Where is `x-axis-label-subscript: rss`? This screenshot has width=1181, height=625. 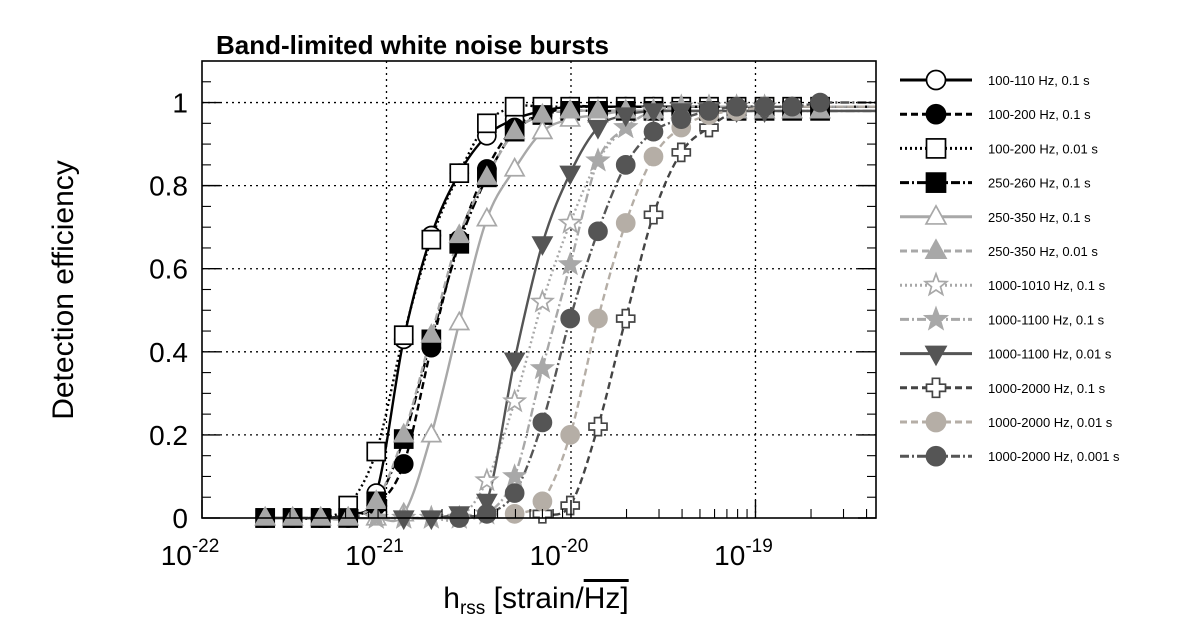
x-axis-label-subscript: rss is located at coordinates (472, 608).